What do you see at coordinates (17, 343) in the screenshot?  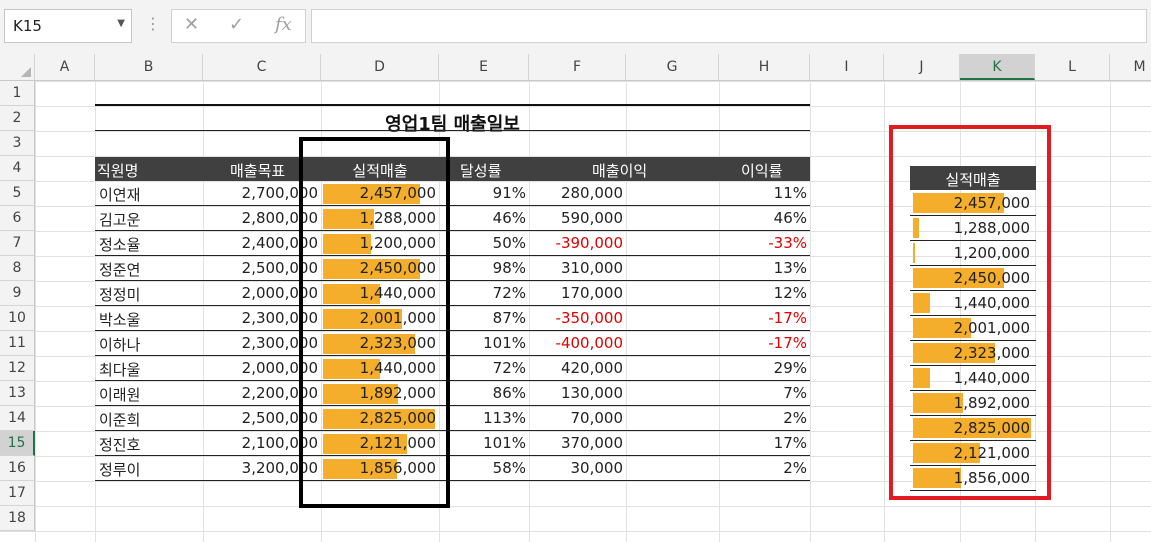 I see `row-header-11: 11` at bounding box center [17, 343].